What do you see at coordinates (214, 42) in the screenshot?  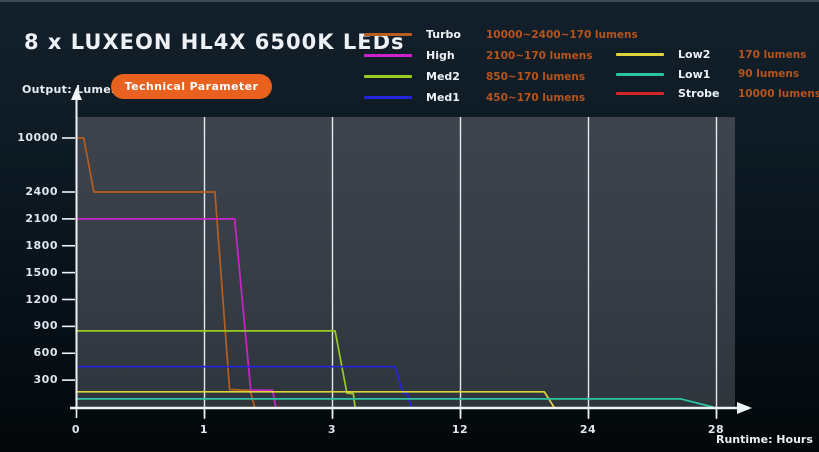 I see `page-title: 8 x LUXEON HL4X 6500K LEDs` at bounding box center [214, 42].